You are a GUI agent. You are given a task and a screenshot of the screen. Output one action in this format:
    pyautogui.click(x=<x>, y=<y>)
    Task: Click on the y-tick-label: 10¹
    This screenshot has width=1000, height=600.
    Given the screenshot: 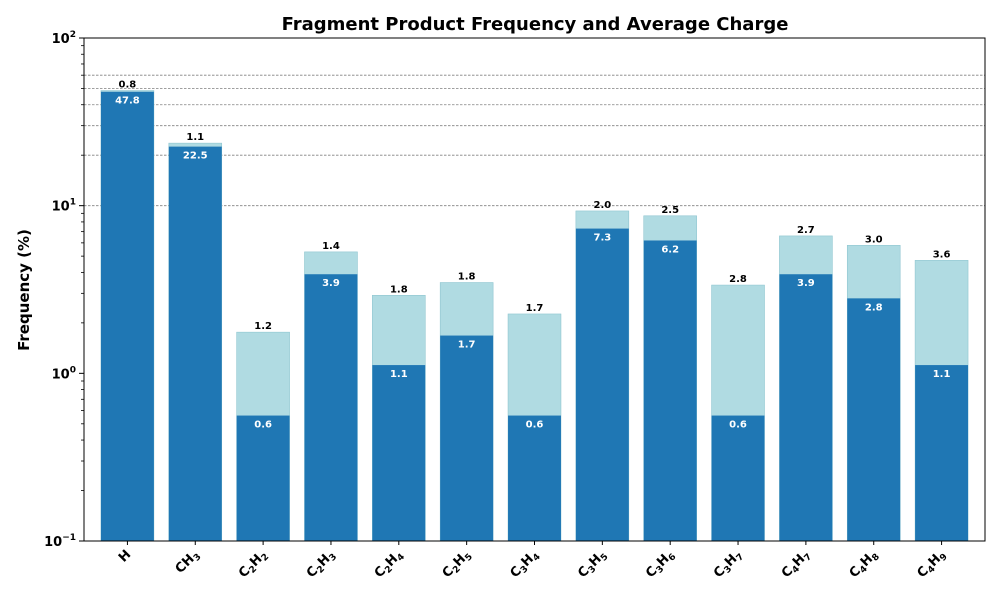 What is the action you would take?
    pyautogui.click(x=64, y=206)
    